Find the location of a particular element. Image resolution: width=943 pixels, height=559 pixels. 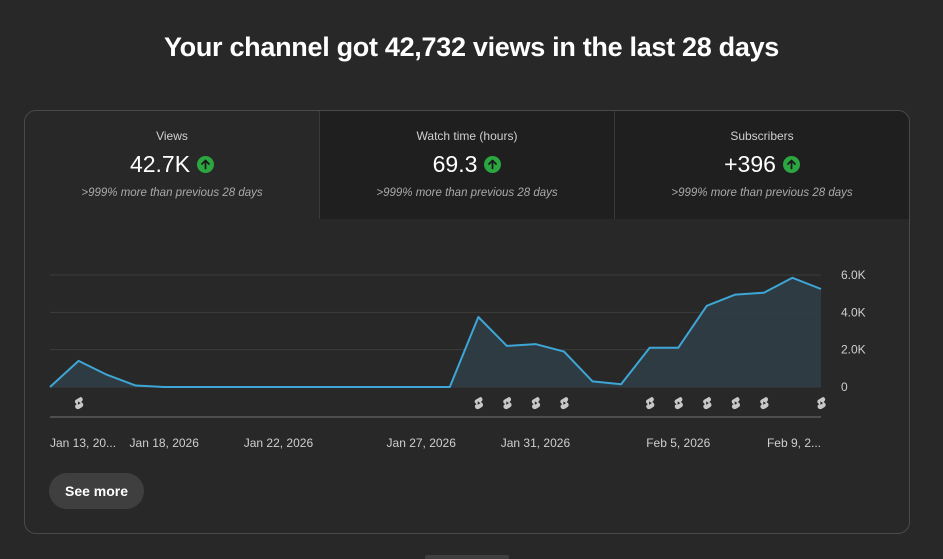

tab-label: Subscribers is located at coordinates (762, 136).